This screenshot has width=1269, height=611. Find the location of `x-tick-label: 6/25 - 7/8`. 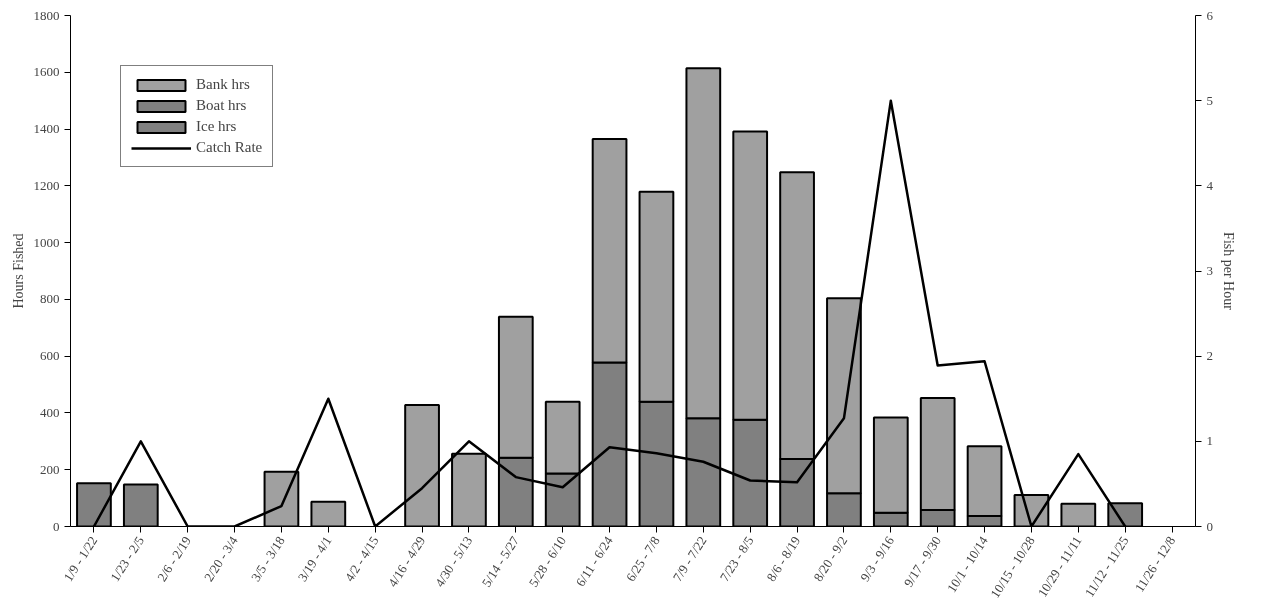

x-tick-label: 6/25 - 7/8 is located at coordinates (642, 559).